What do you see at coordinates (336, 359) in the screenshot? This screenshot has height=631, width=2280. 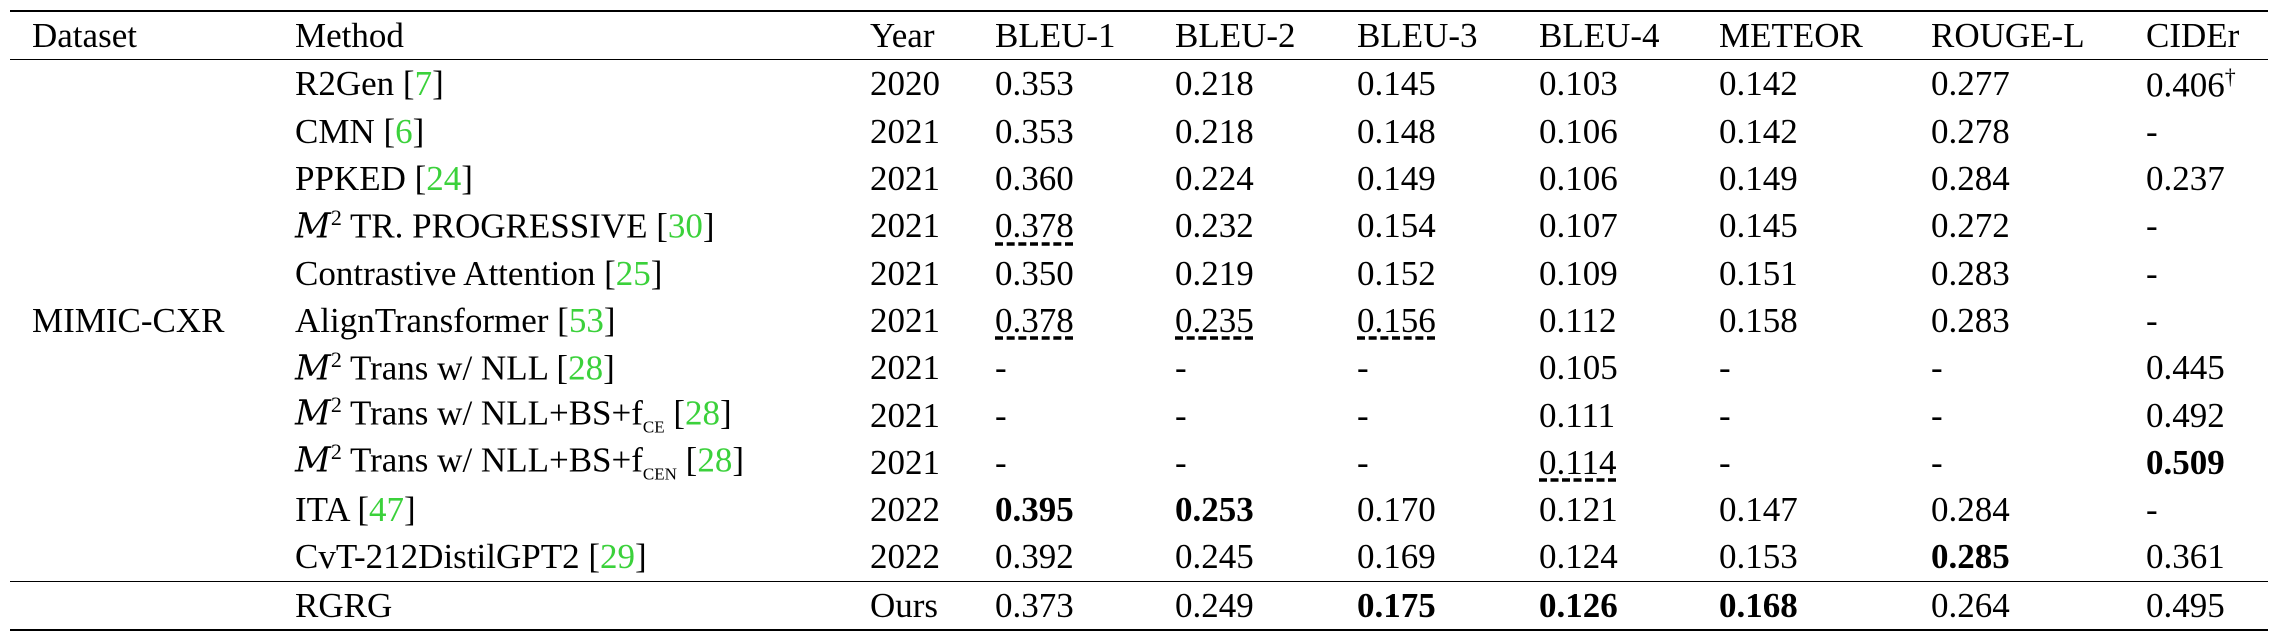 I see `method-superscript: 2` at bounding box center [336, 359].